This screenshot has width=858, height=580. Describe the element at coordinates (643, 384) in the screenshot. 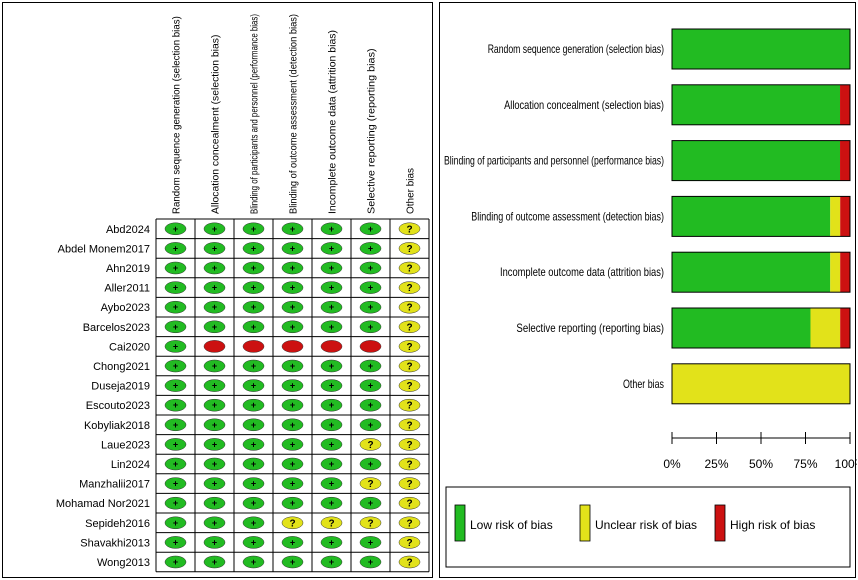

I see `category-label-other-bias: Other bias` at that location.